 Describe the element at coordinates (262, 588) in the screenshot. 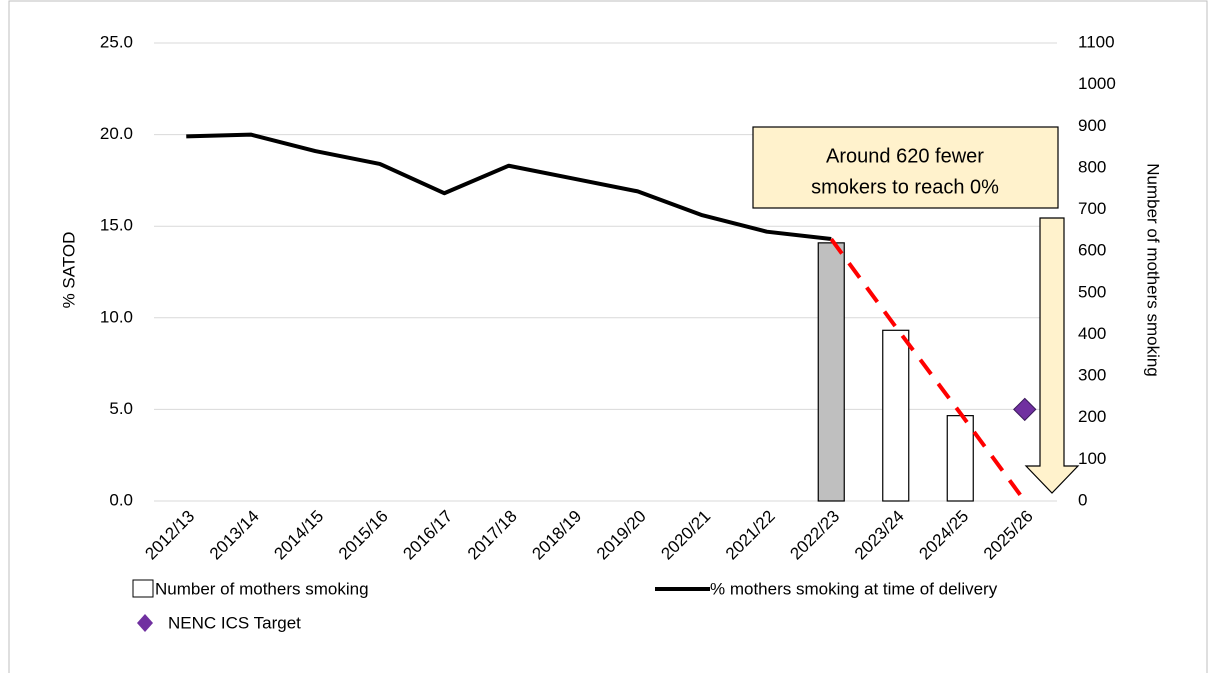

I see `legend-label: Number of mothers smoking` at that location.